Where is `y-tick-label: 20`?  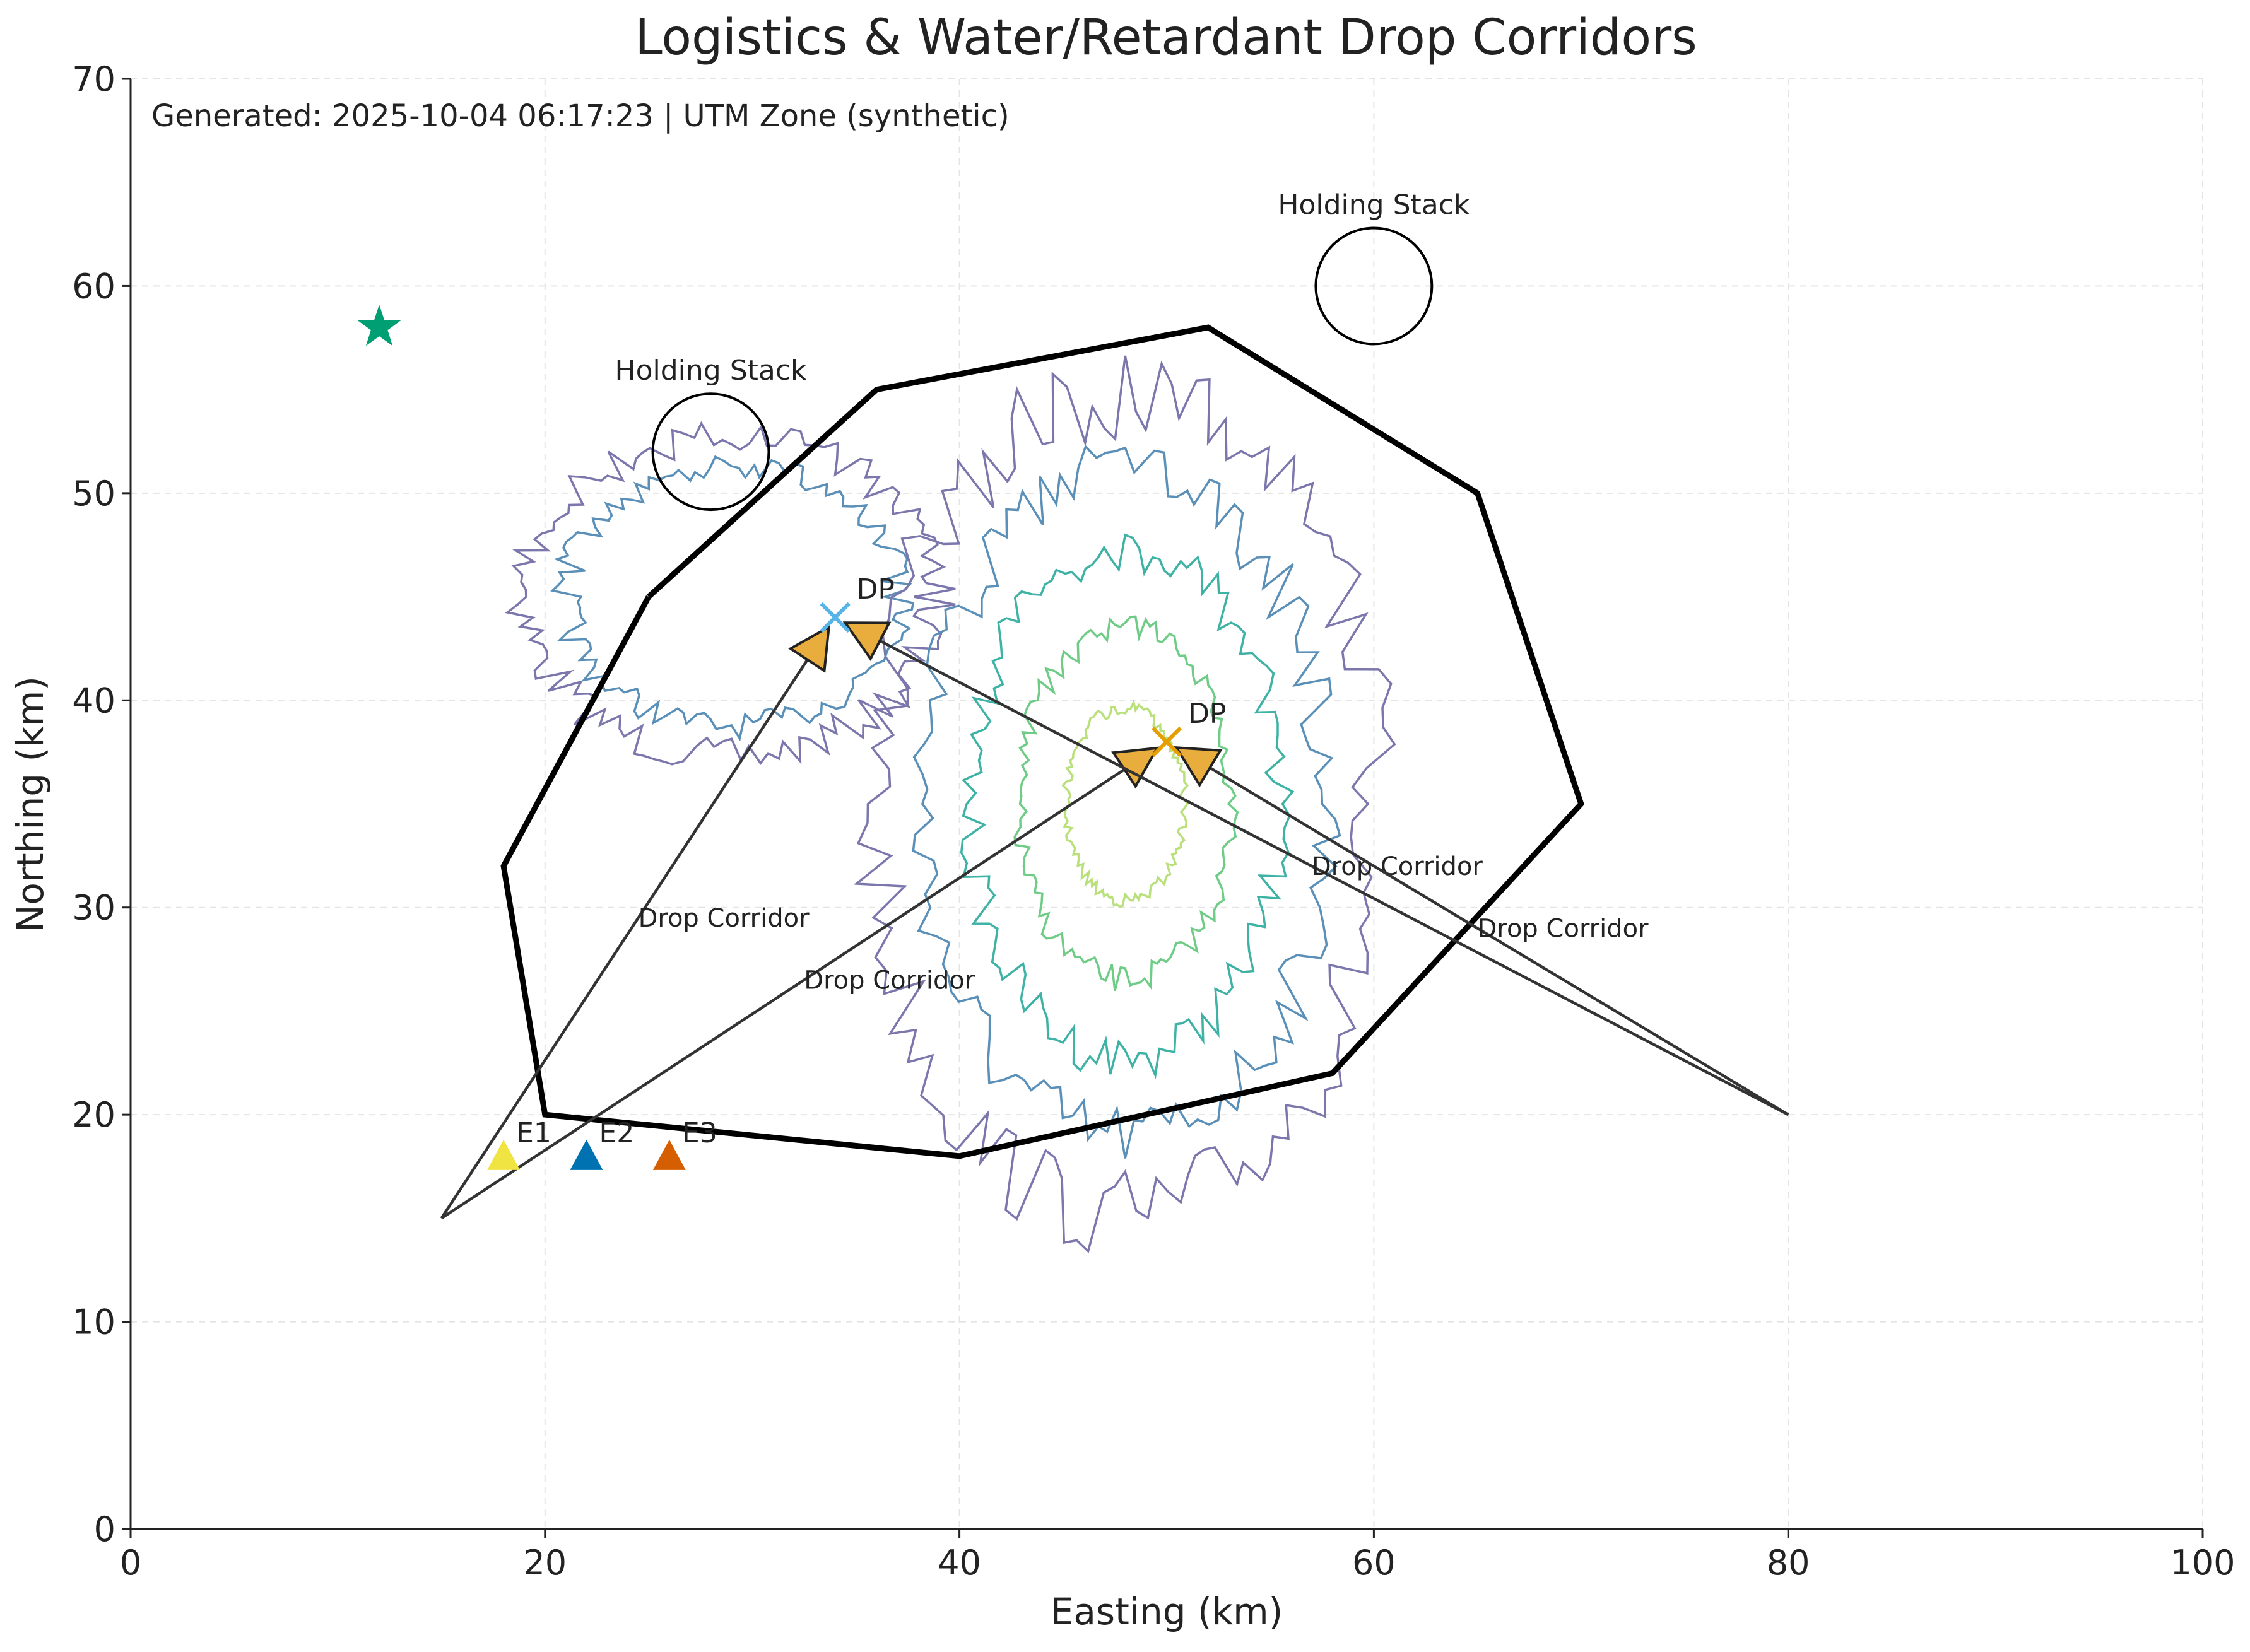
y-tick-label: 20 is located at coordinates (93, 1115).